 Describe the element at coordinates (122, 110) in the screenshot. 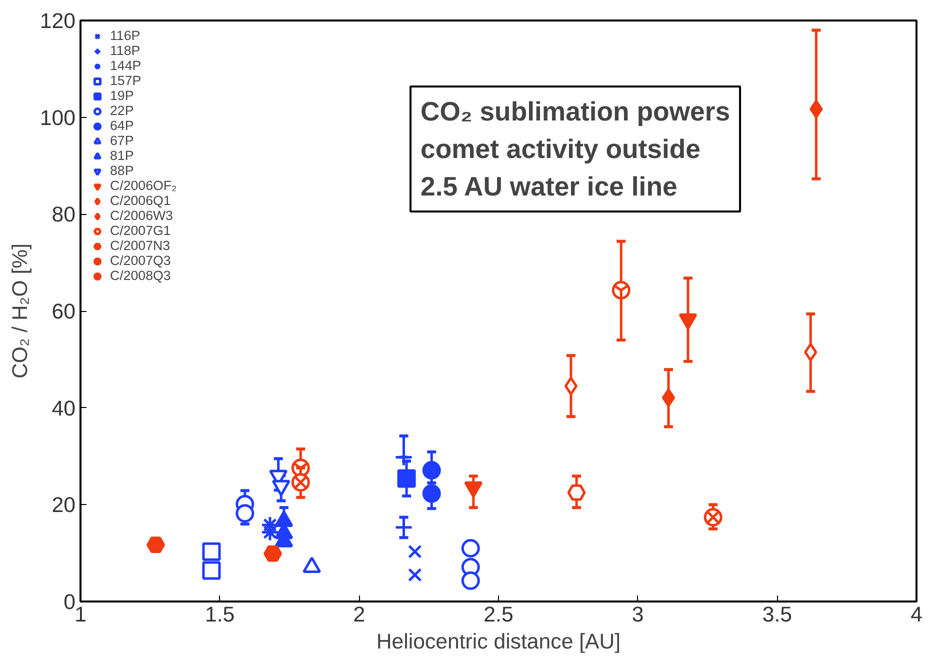

I see `legend-label: 22P` at that location.